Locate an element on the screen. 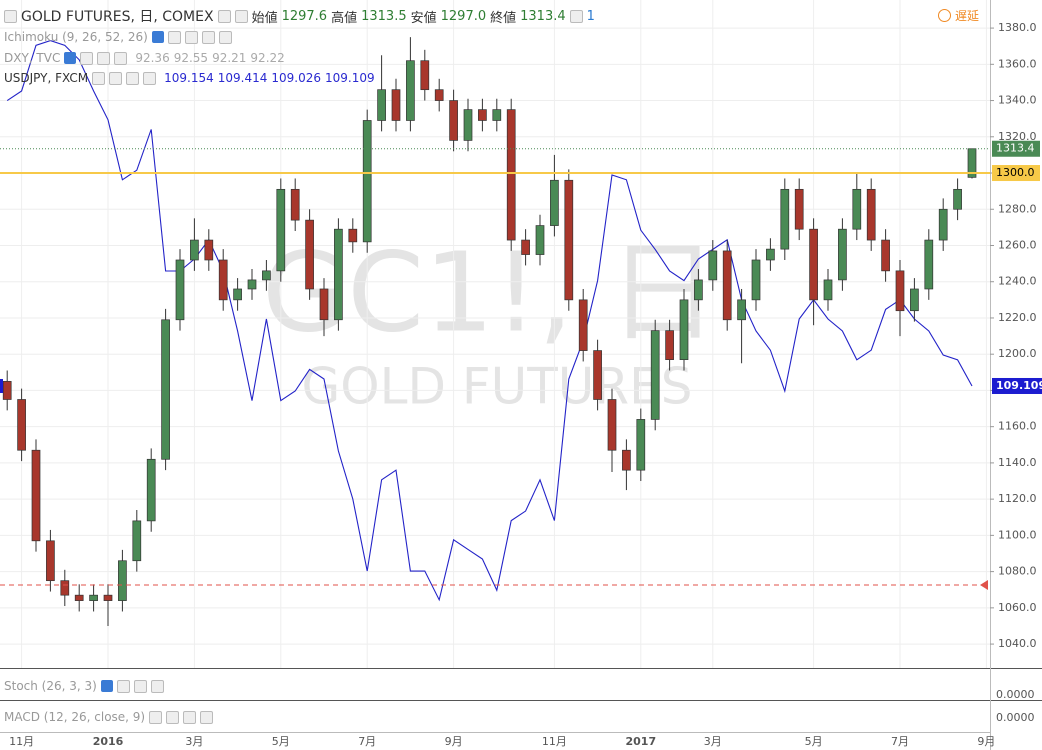 This screenshot has height=750, width=1042. y-tick-label: 1380.0 is located at coordinates (1017, 27).